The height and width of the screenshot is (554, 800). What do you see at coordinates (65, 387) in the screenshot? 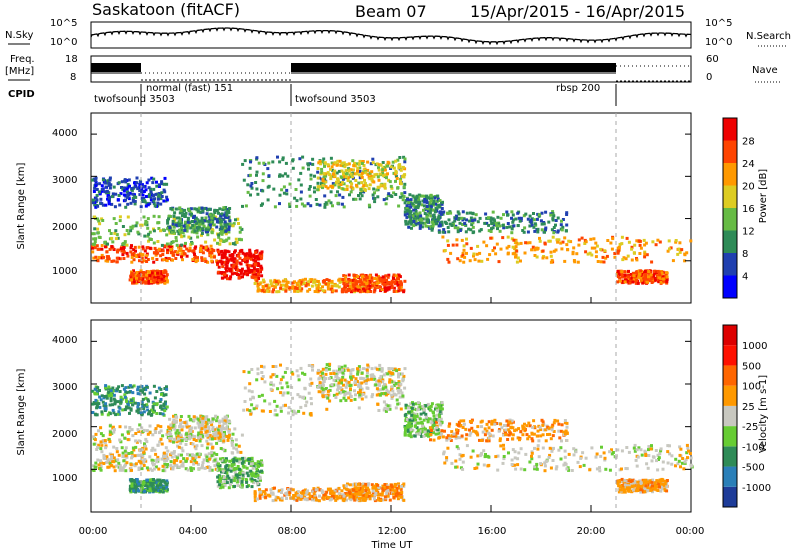
I see `velocity-ytick-3000: 3000` at bounding box center [65, 387].